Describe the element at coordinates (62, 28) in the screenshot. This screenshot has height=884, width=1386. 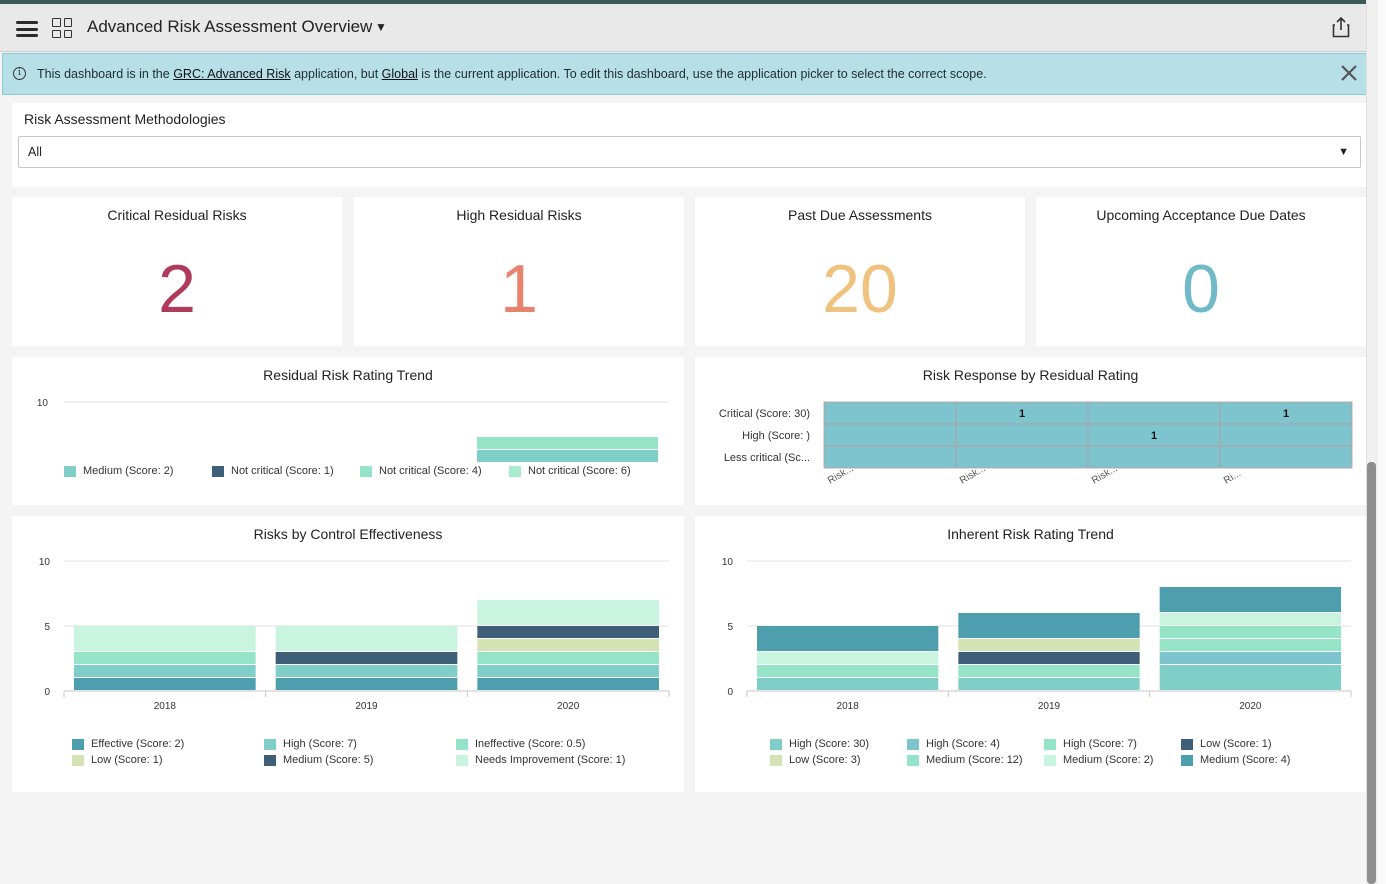
I see `dashboard-grid-icon` at that location.